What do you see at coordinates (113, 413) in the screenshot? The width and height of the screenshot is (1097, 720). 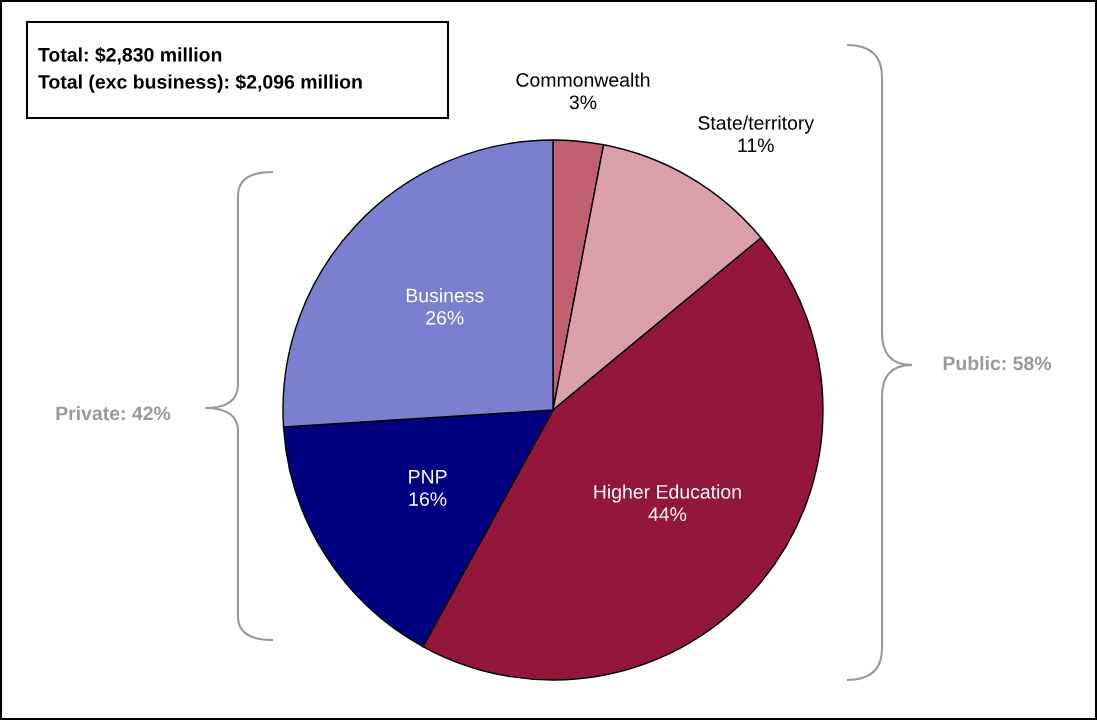 I see `text: Private: 42%` at bounding box center [113, 413].